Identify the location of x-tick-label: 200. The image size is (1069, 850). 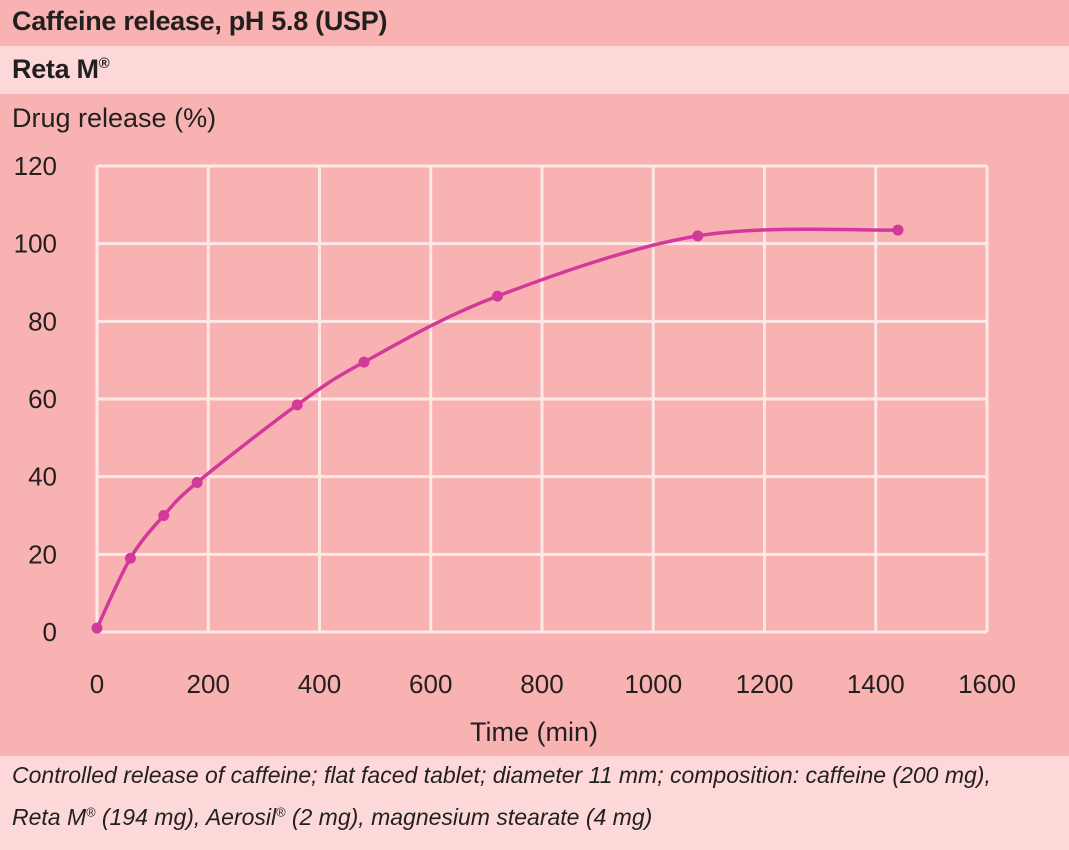
(208, 684).